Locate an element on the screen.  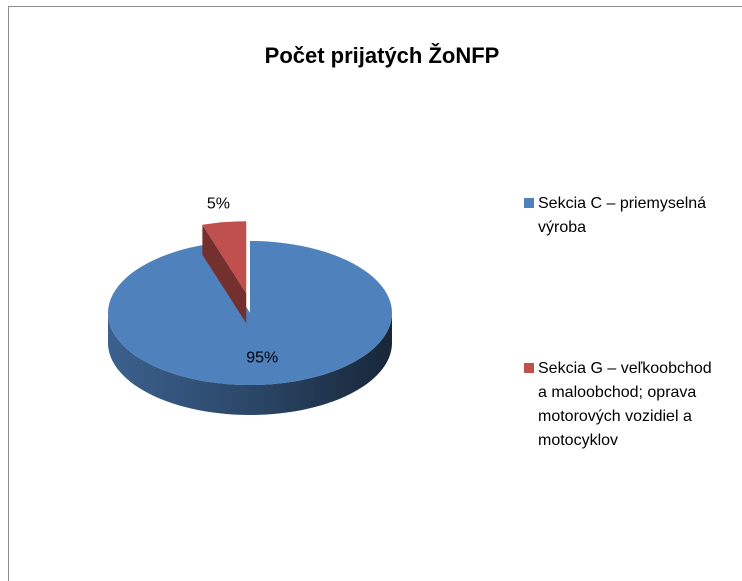
slice is located at coordinates (224, 272).